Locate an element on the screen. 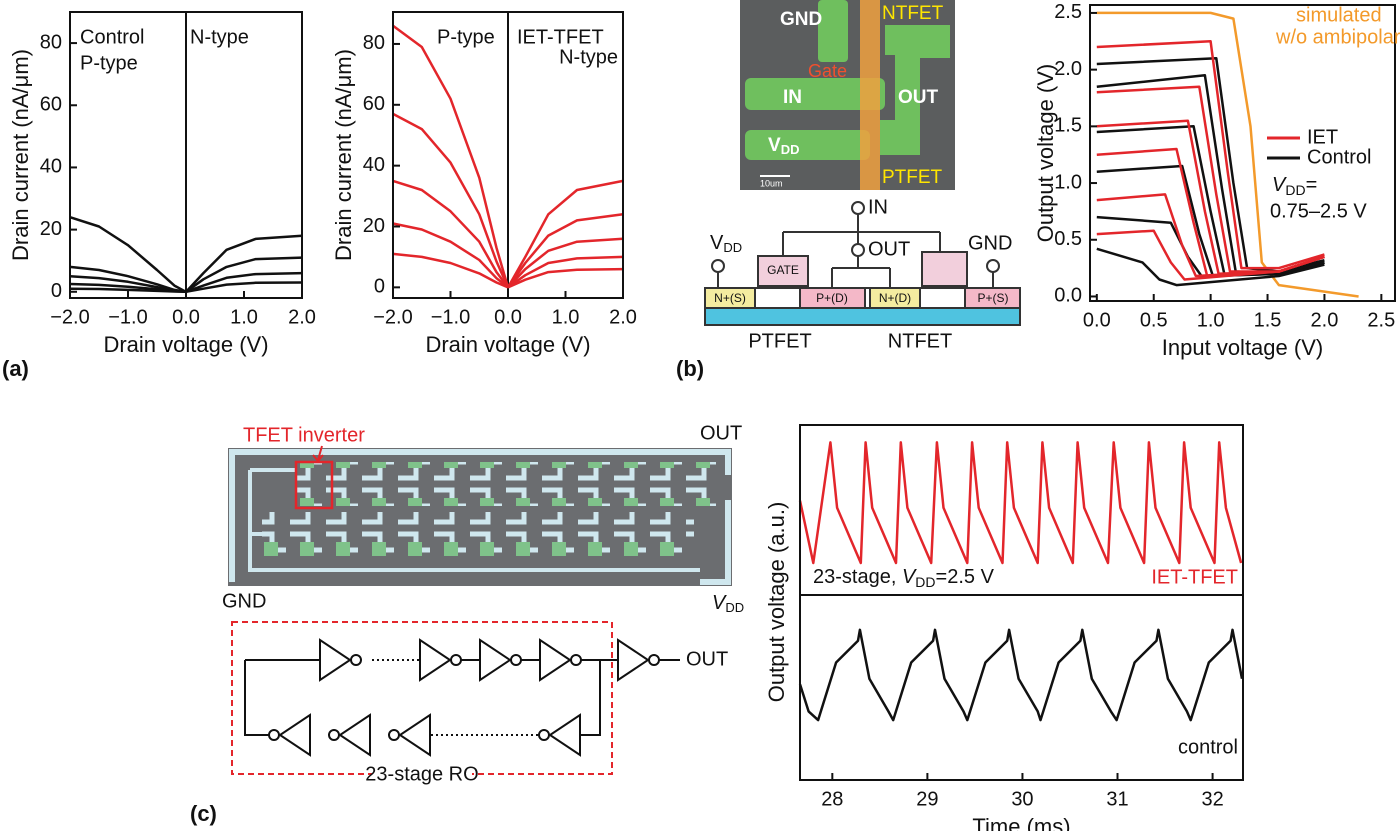 This screenshot has height=831, width=1400. label: 23-stage RO is located at coordinates (421, 774).